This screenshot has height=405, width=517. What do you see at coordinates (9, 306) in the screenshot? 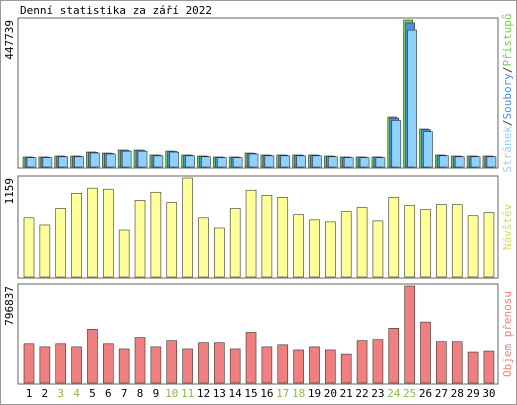
I see `y-tick-label: 796837` at bounding box center [9, 306].